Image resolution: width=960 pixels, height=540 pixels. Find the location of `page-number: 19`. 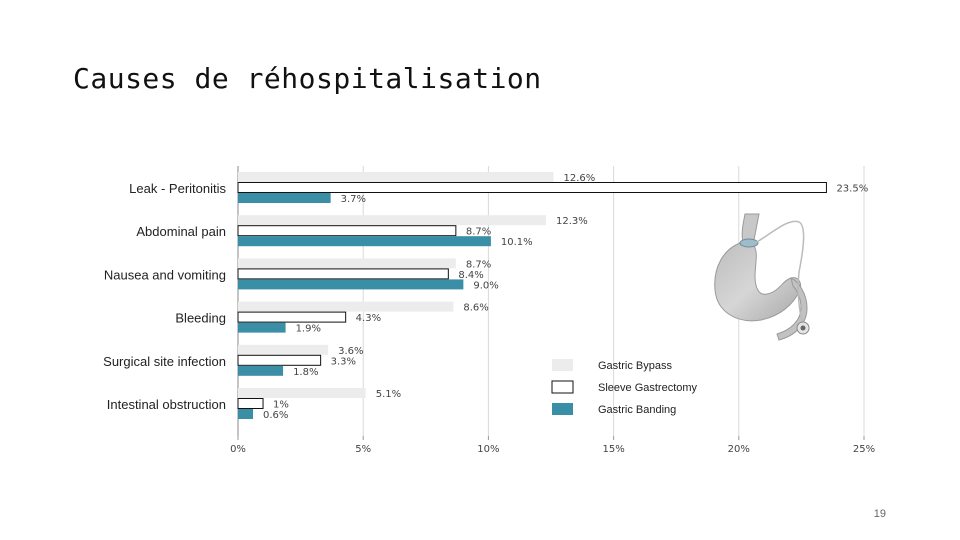

page-number: 19 is located at coordinates (879, 514).